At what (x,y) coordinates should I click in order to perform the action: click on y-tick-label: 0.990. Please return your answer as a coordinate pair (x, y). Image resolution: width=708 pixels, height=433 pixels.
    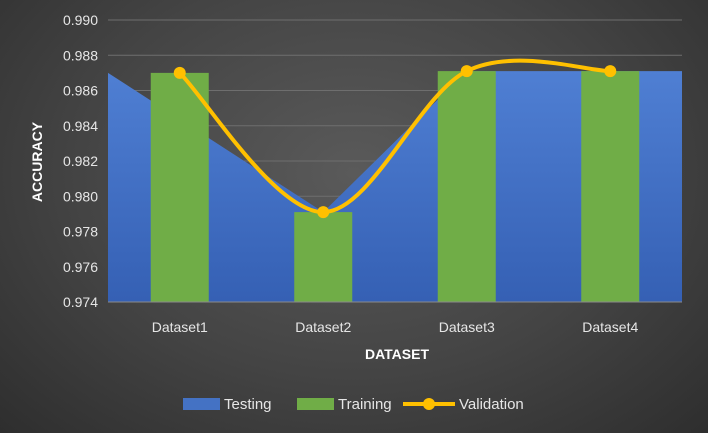
    Looking at the image, I should click on (80, 20).